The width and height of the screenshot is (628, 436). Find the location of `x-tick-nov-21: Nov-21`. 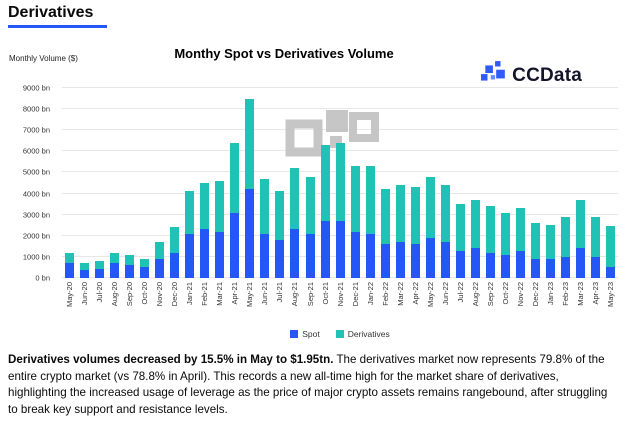

x-tick-nov-21: Nov-21 is located at coordinates (340, 294).